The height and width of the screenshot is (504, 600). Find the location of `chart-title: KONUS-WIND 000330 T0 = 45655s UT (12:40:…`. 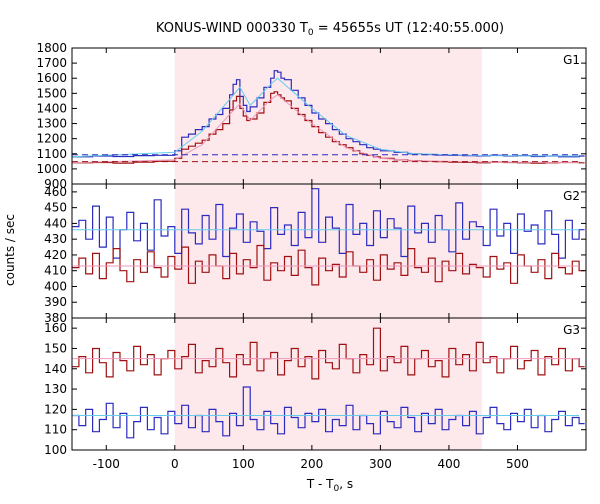

chart-title: KONUS-WIND 000330 T0 = 45655s UT (12:40:… is located at coordinates (330, 29).